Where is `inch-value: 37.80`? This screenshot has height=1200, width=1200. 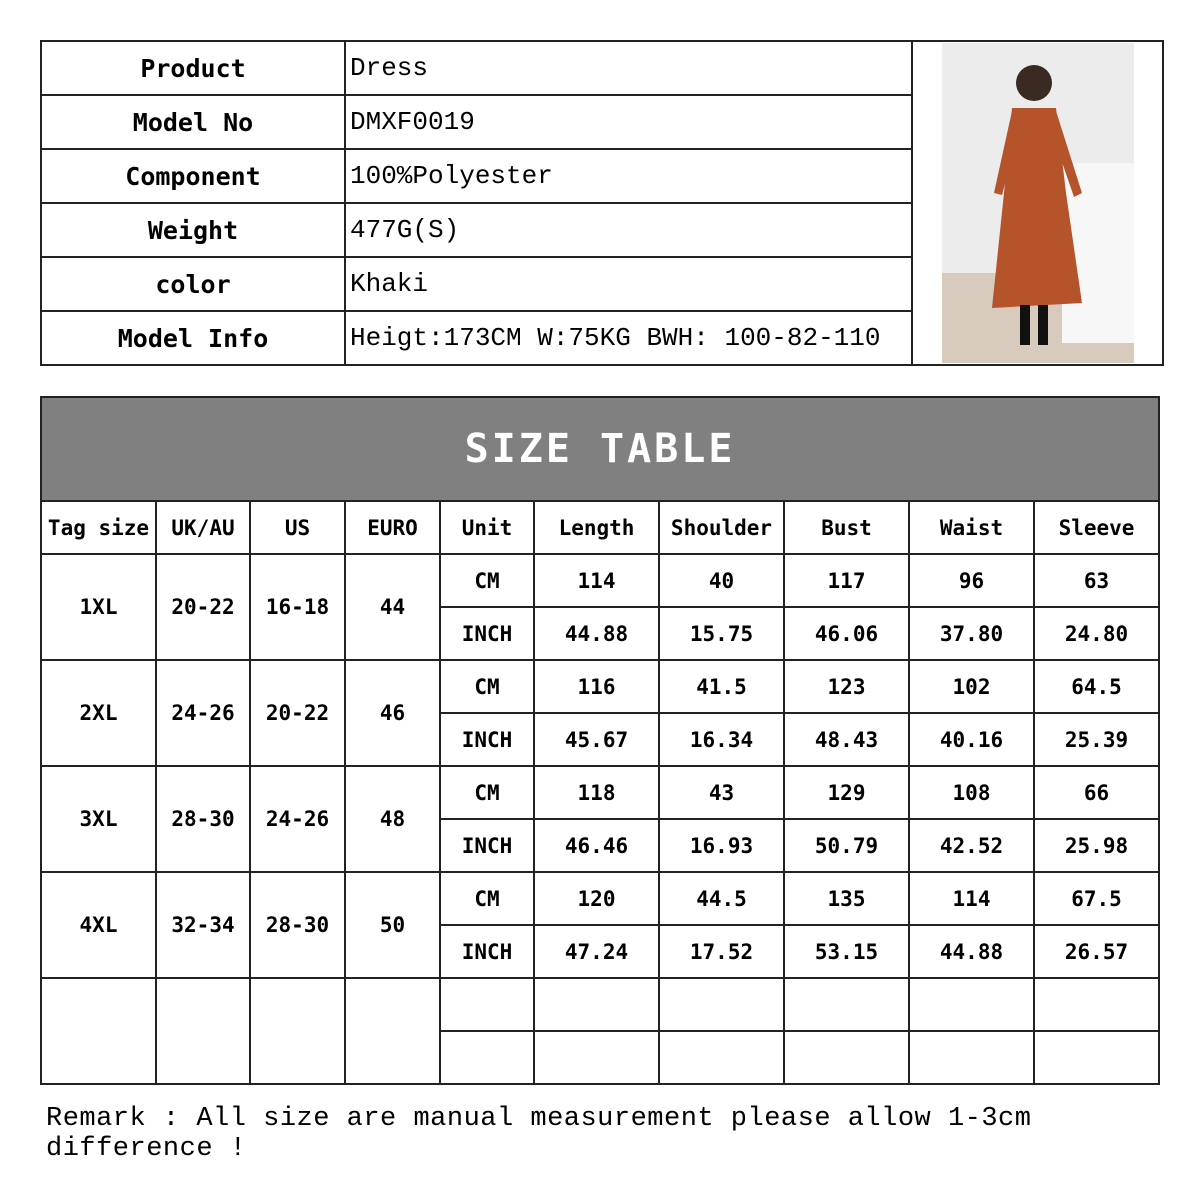
inch-value: 37.80 is located at coordinates (971, 633).